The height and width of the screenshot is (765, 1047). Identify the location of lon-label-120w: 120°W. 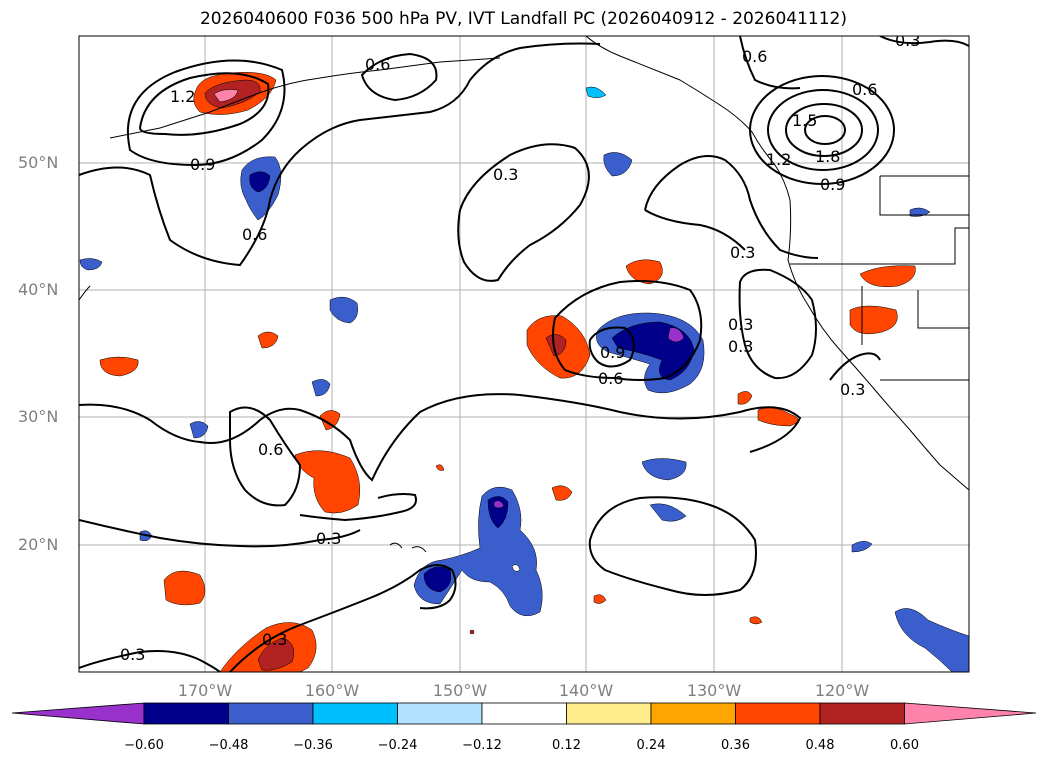
(842, 690).